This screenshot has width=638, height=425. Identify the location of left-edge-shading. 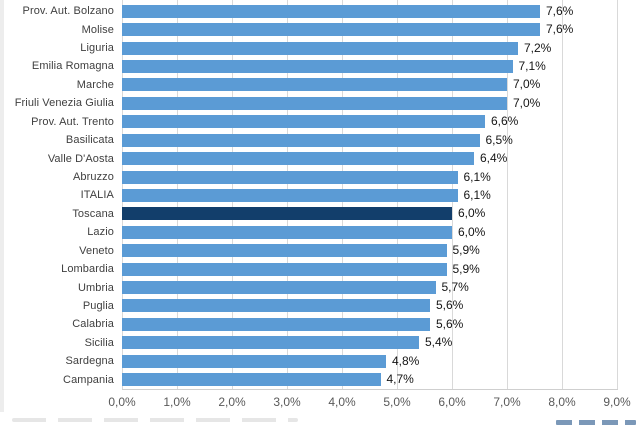
(2, 206).